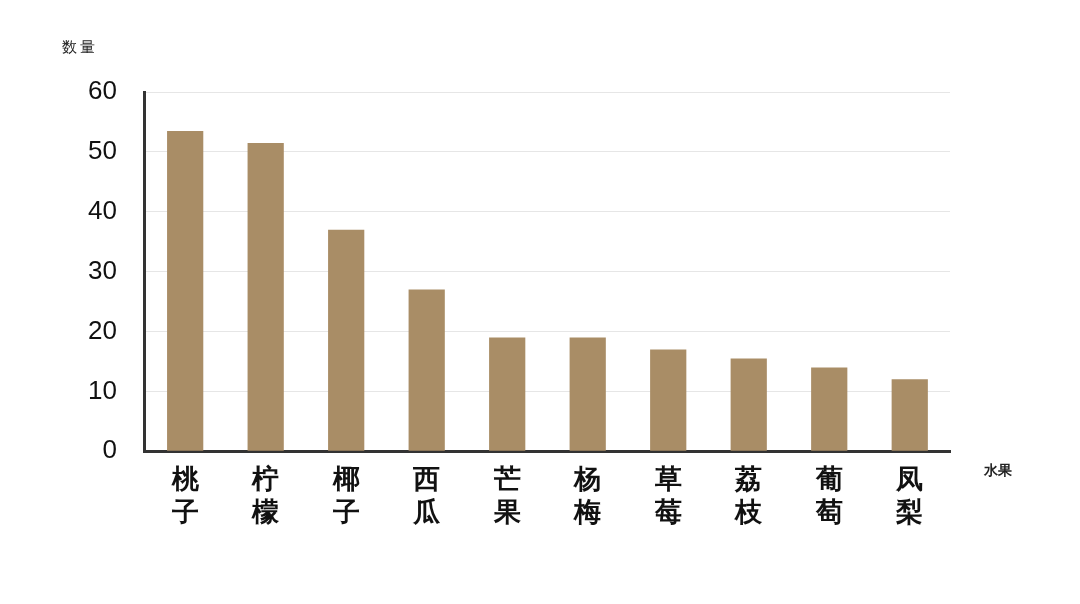  I want to click on x-tick-label: 荔枝, so click(749, 495).